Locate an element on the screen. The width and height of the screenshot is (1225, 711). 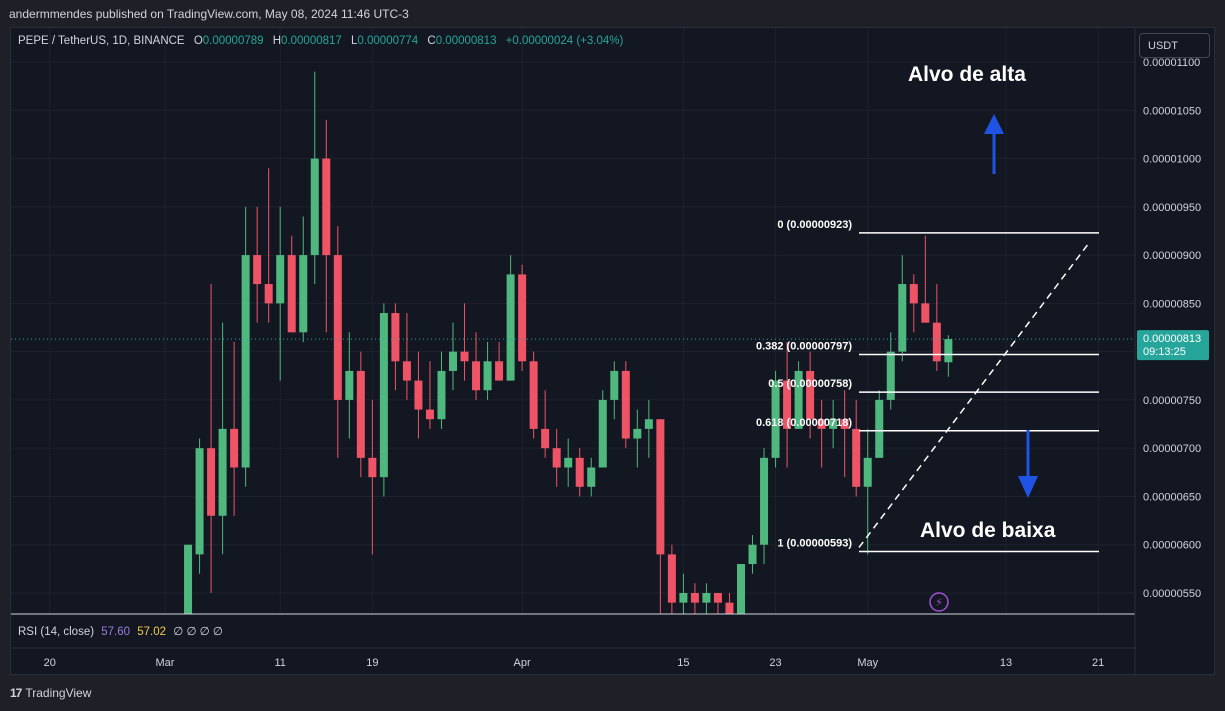
current-price-label: 0.00000813 is located at coordinates (1172, 339).